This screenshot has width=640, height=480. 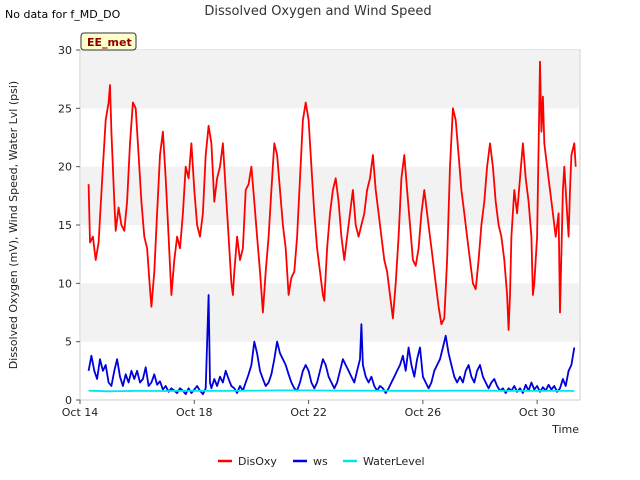 I want to click on site-badge: EE_met, so click(x=108, y=41).